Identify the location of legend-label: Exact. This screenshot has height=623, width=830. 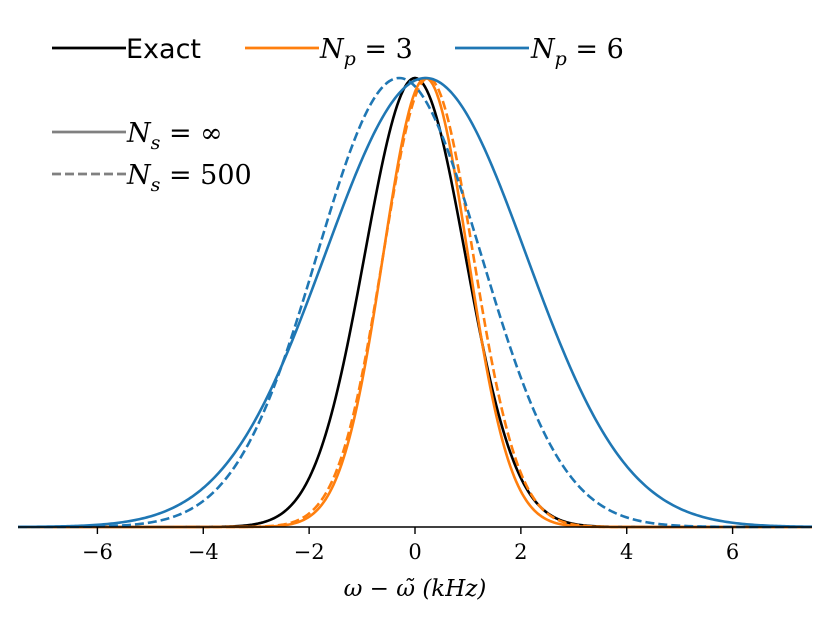
(163, 49).